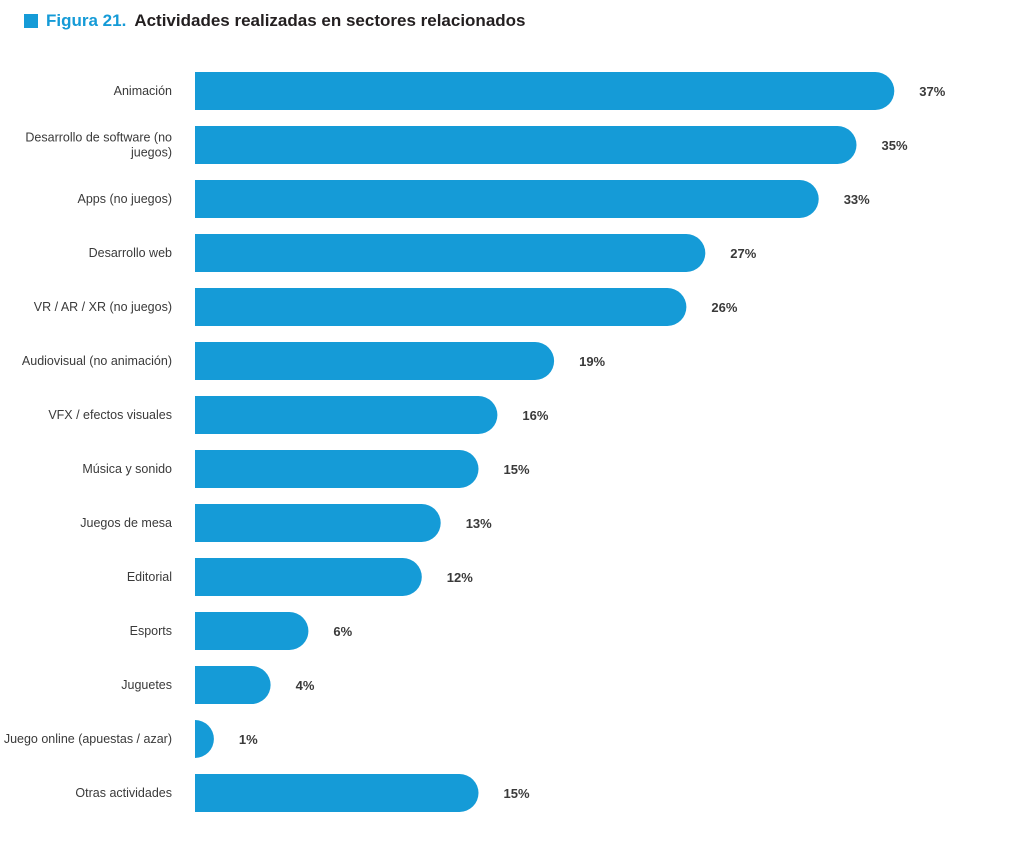  I want to click on category-label: Juego online (apuestas / azar), so click(88, 739).